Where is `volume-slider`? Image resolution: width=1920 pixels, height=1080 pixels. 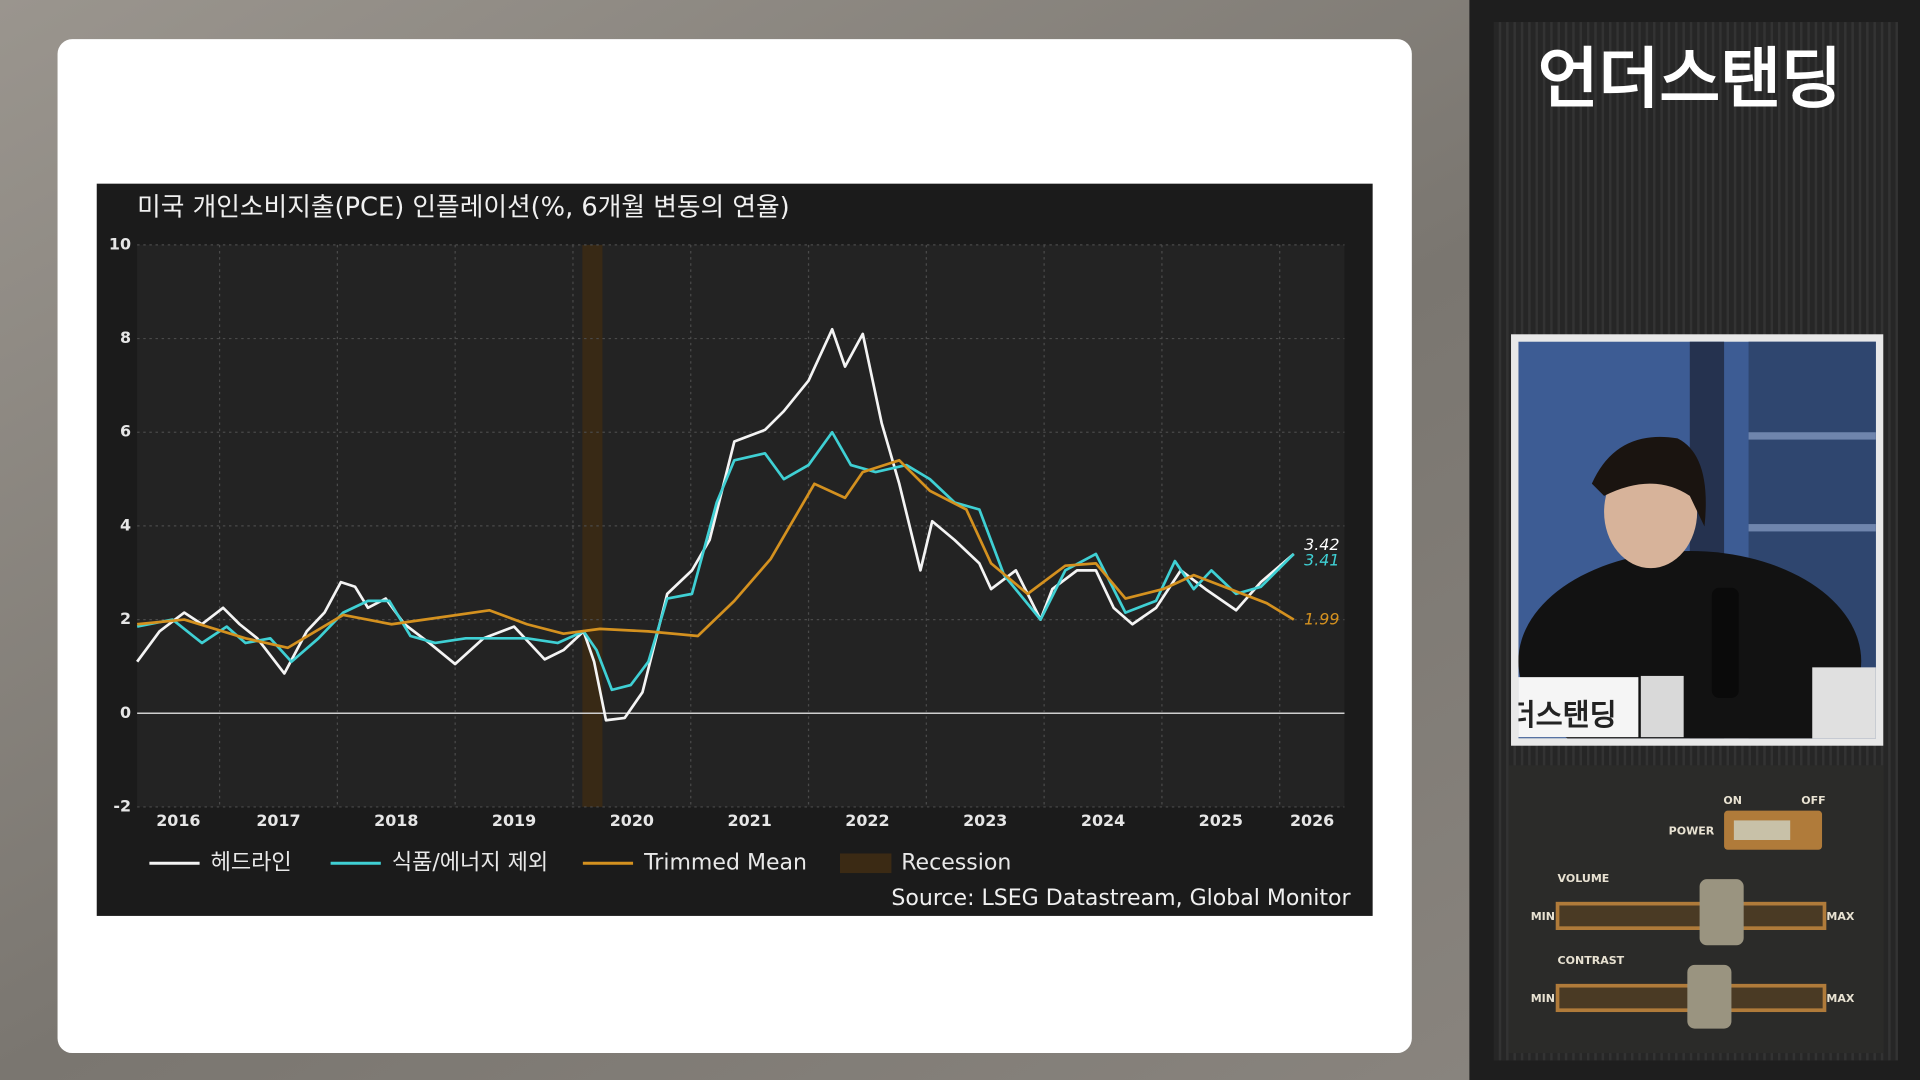
volume-slider is located at coordinates (1691, 915).